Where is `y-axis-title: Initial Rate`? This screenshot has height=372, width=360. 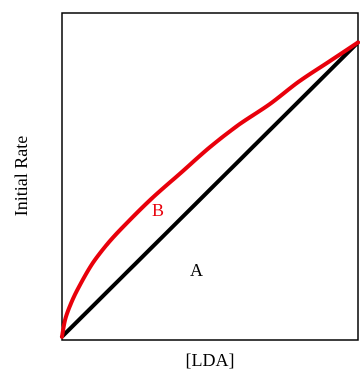
y-axis-title: Initial Rate is located at coordinates (21, 176).